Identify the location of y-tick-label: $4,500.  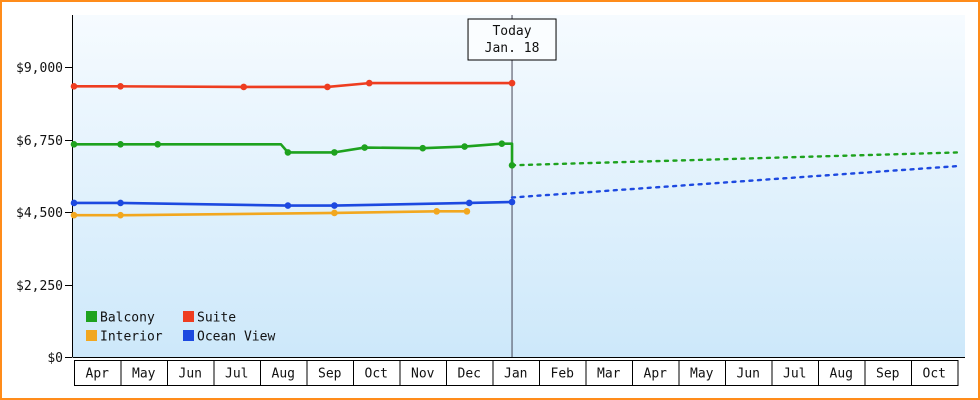
(39, 213).